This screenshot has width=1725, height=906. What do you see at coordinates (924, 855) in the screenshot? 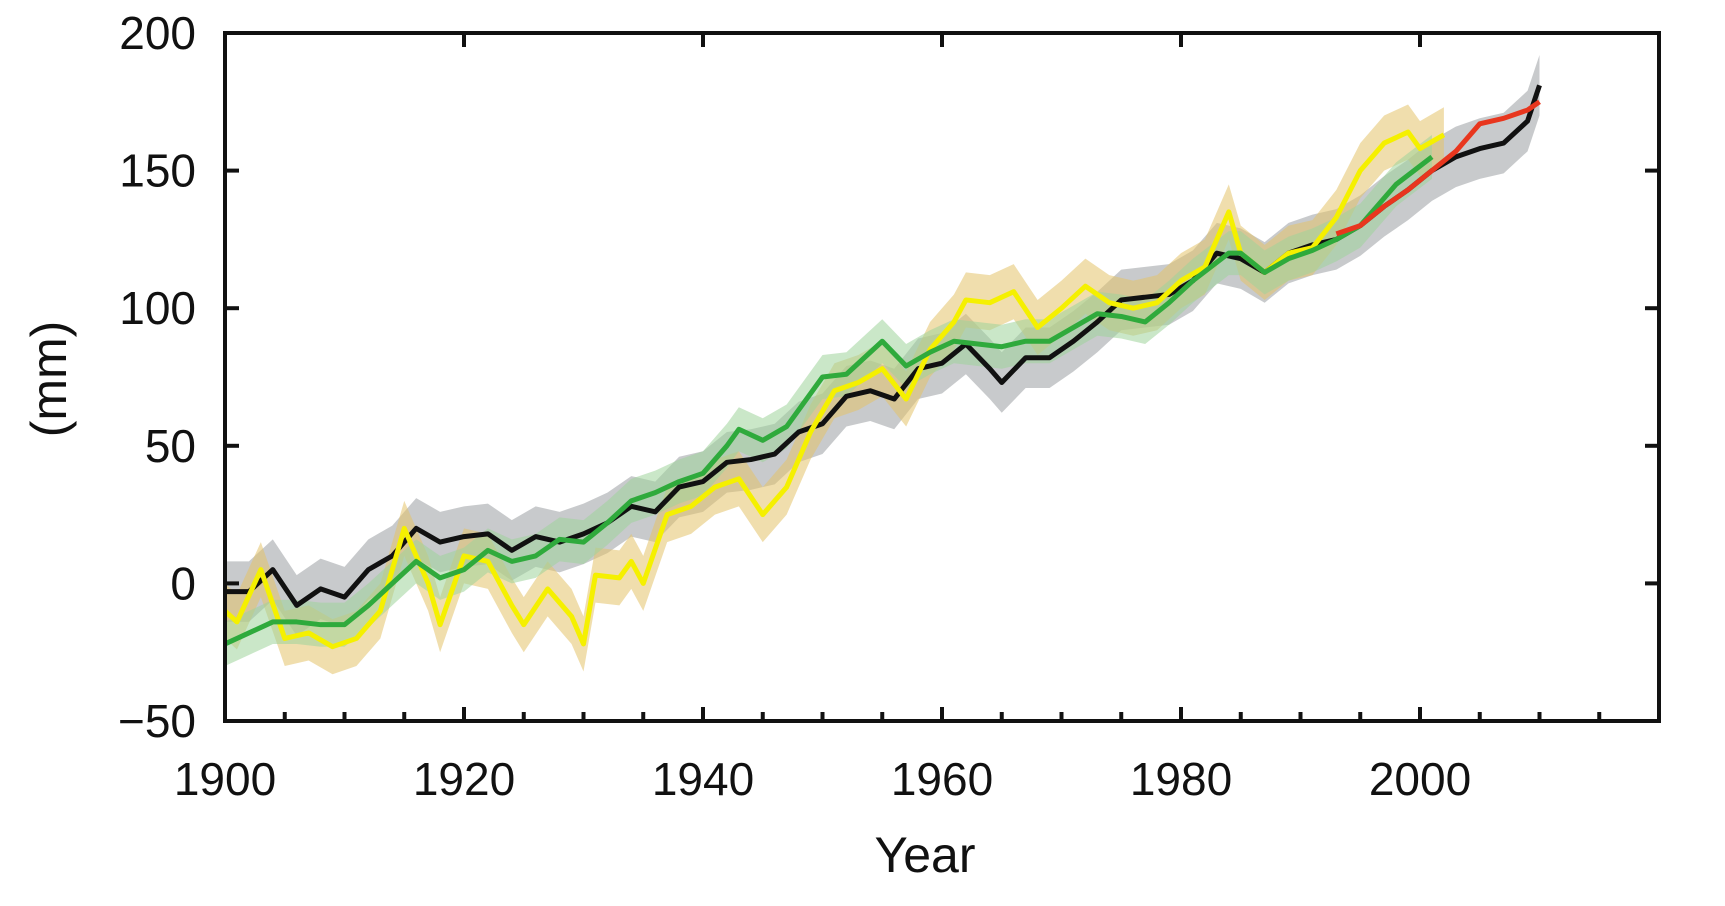
I see `x-axis-label: Year` at bounding box center [924, 855].